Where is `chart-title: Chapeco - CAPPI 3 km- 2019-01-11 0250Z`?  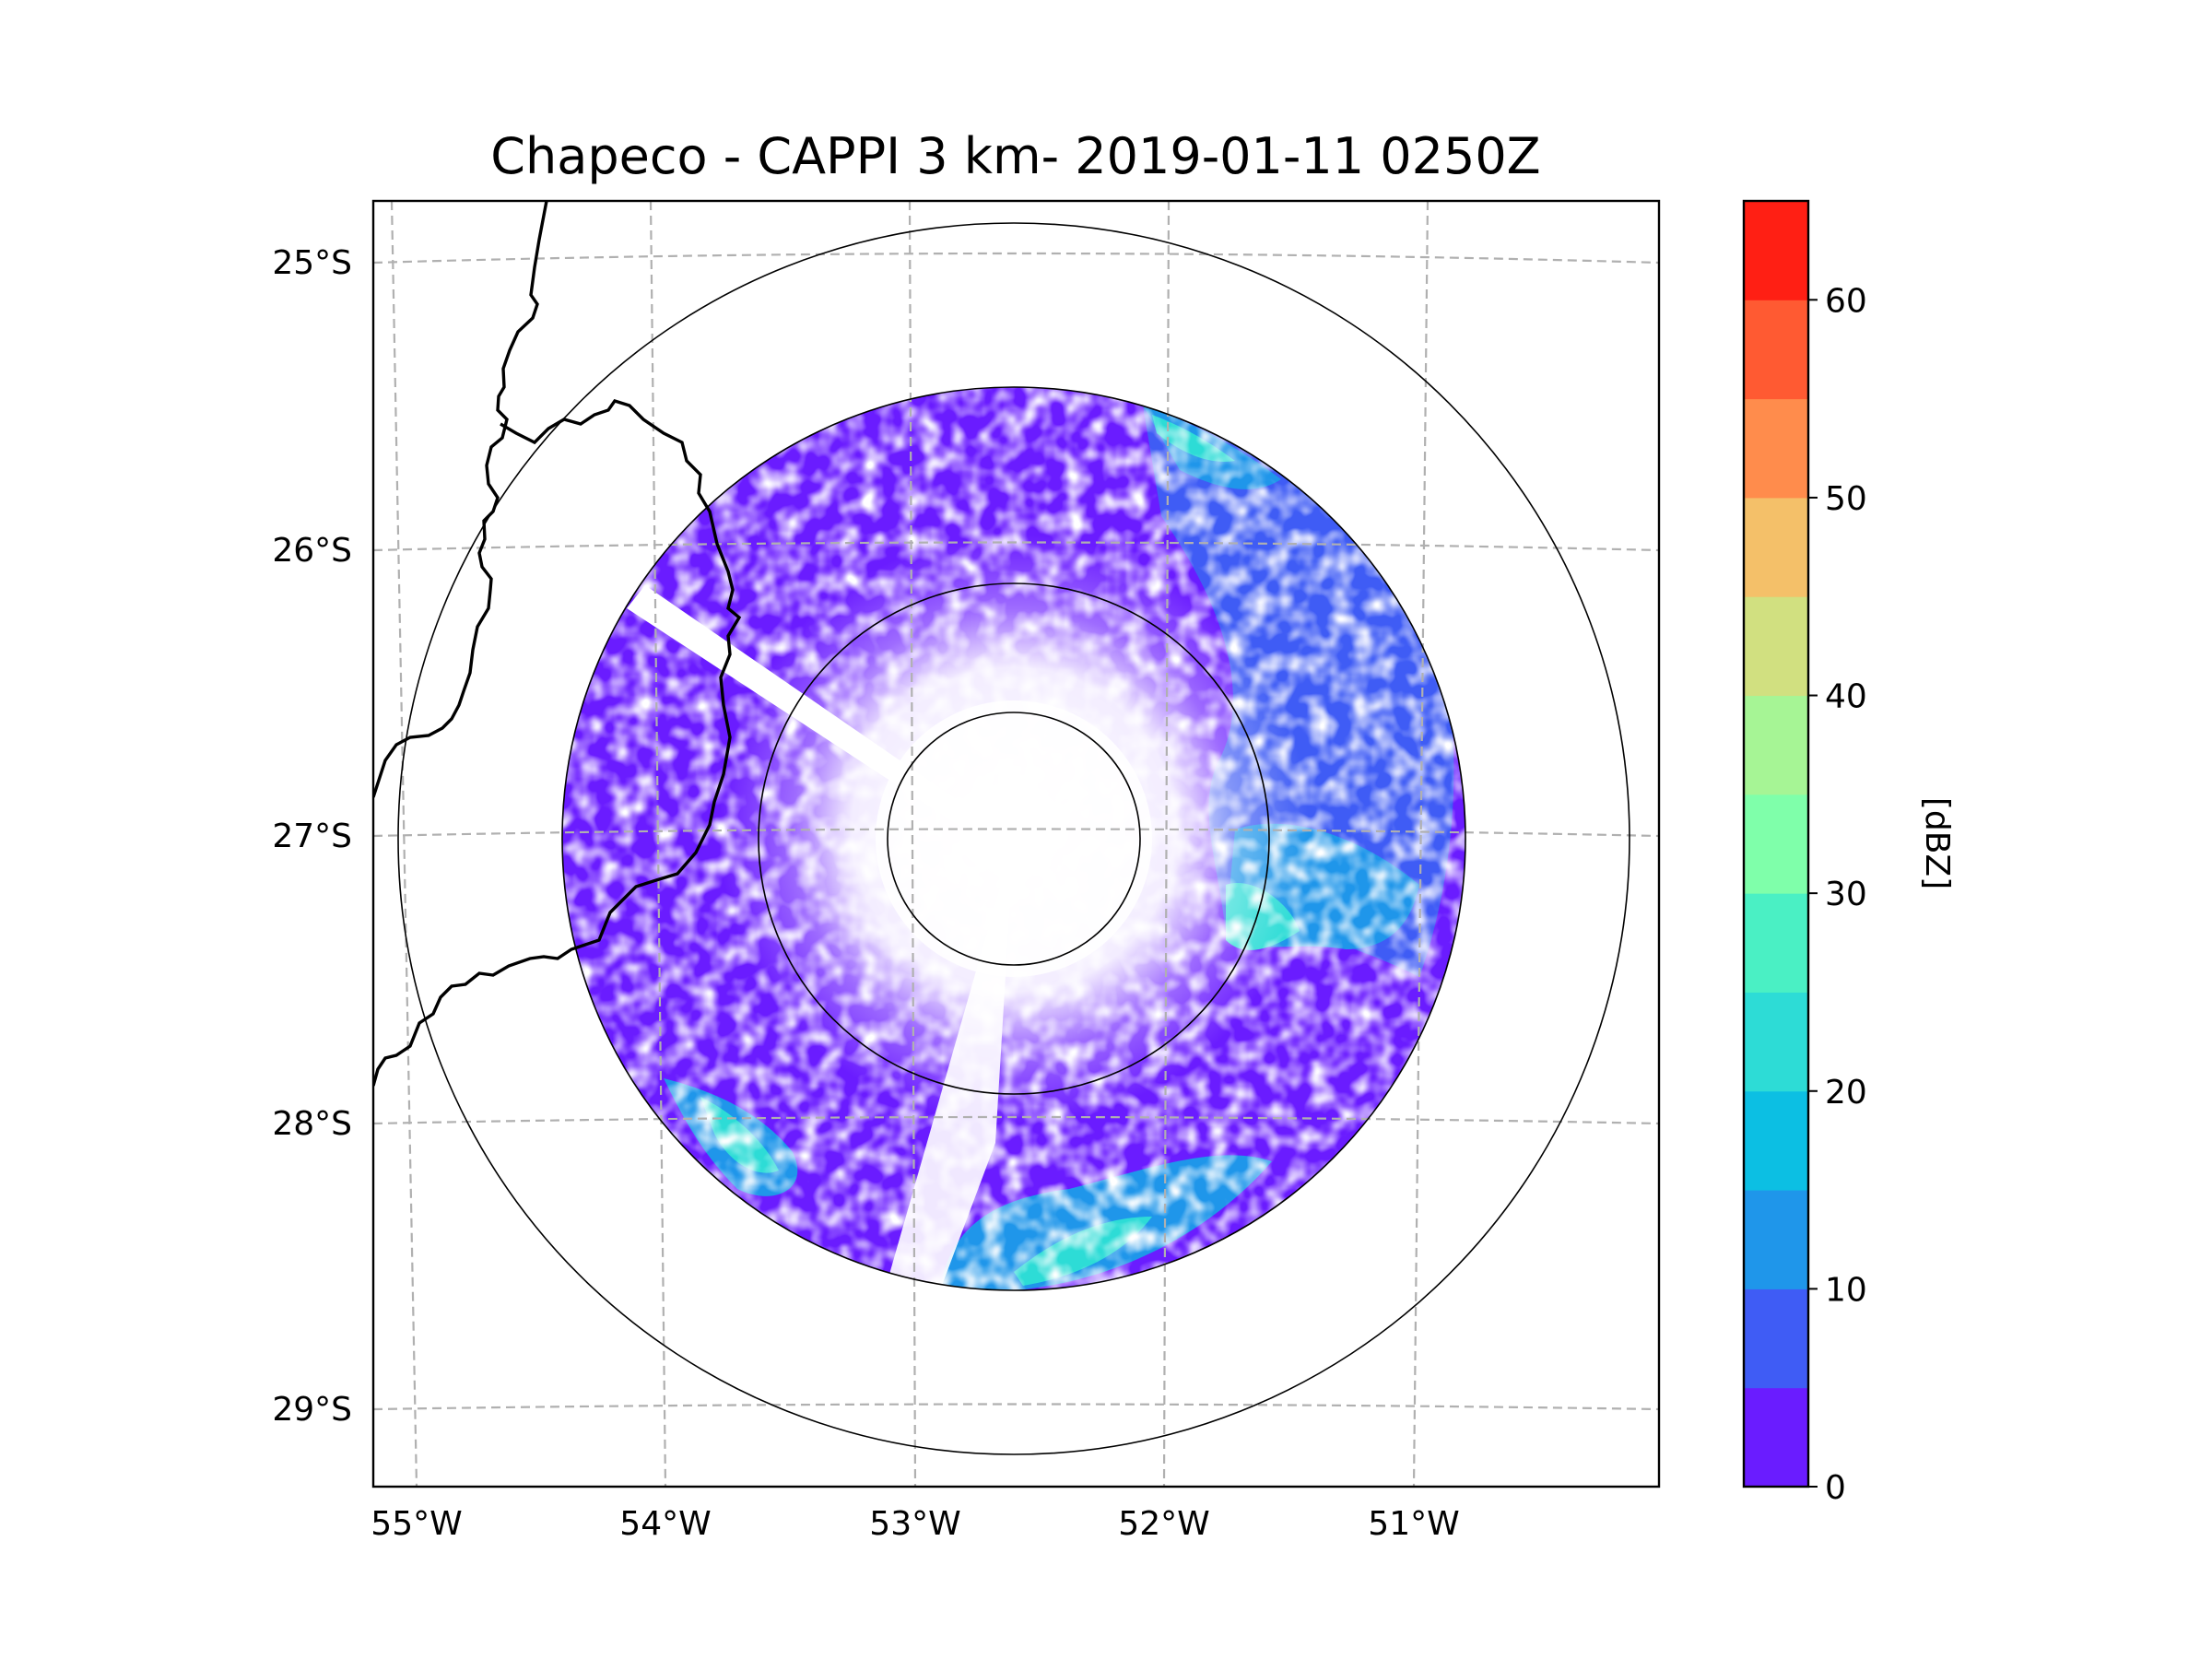 chart-title: Chapeco - CAPPI 3 km- 2019-01-11 0250Z is located at coordinates (1015, 156).